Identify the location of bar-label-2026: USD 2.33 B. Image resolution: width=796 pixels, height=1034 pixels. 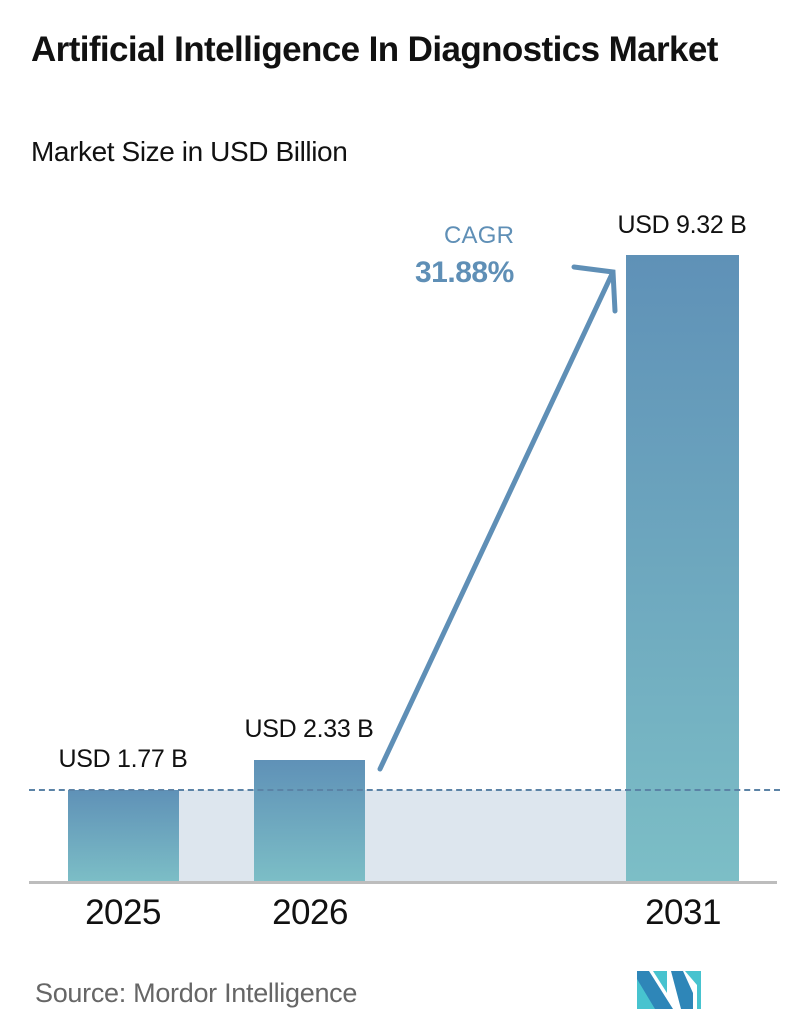
(309, 729).